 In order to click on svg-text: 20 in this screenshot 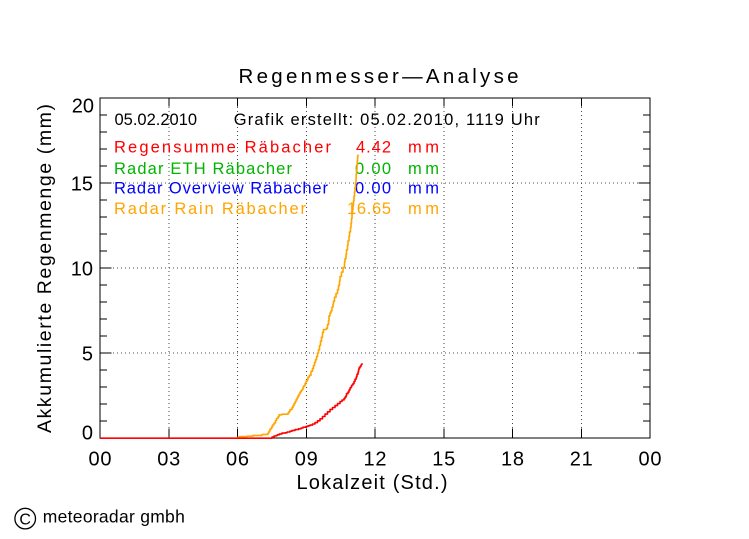, I will do `click(83, 107)`.